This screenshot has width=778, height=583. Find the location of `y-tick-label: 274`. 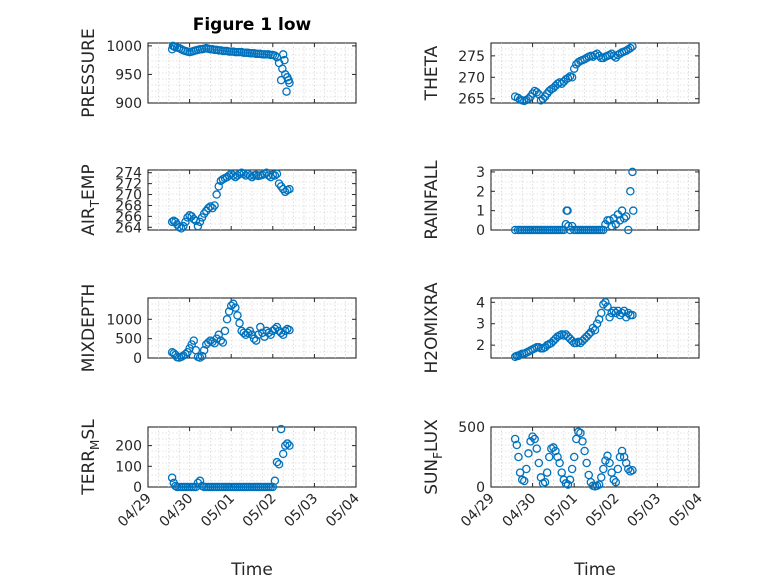

y-tick-label: 274 is located at coordinates (128, 174).